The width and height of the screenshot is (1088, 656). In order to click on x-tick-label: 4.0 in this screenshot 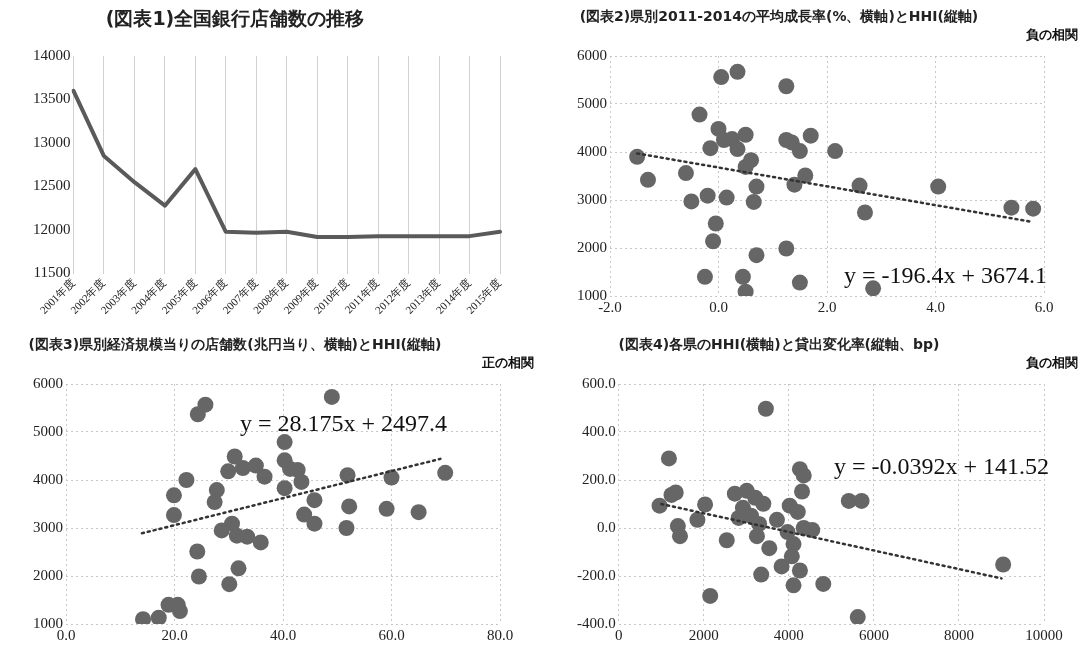, I will do `click(935, 306)`.